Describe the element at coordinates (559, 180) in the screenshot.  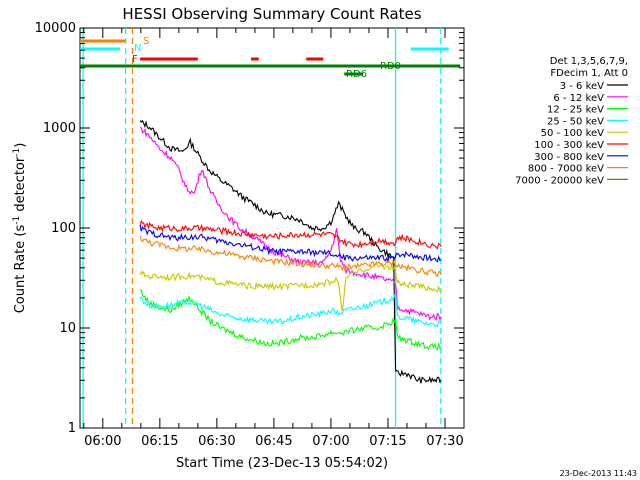
I see `legend-entry-label: 7000 - 20000 keV` at that location.